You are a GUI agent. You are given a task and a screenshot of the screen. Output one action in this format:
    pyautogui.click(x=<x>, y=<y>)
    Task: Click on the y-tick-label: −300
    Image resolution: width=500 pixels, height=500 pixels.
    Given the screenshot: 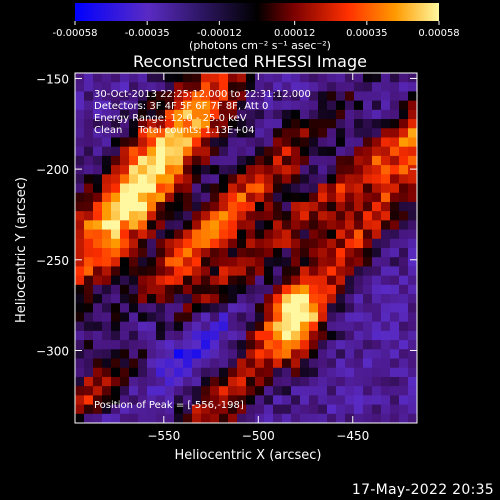 What is the action you would take?
    pyautogui.click(x=52, y=351)
    